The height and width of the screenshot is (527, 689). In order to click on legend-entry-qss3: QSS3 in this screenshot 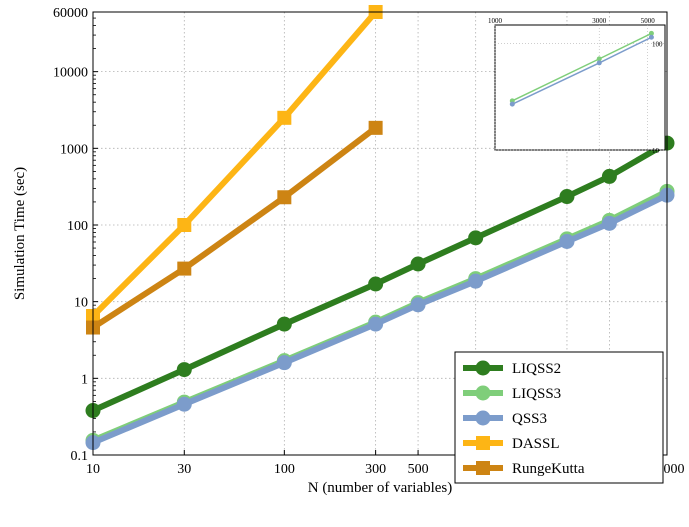, I will do `click(505, 418)`.